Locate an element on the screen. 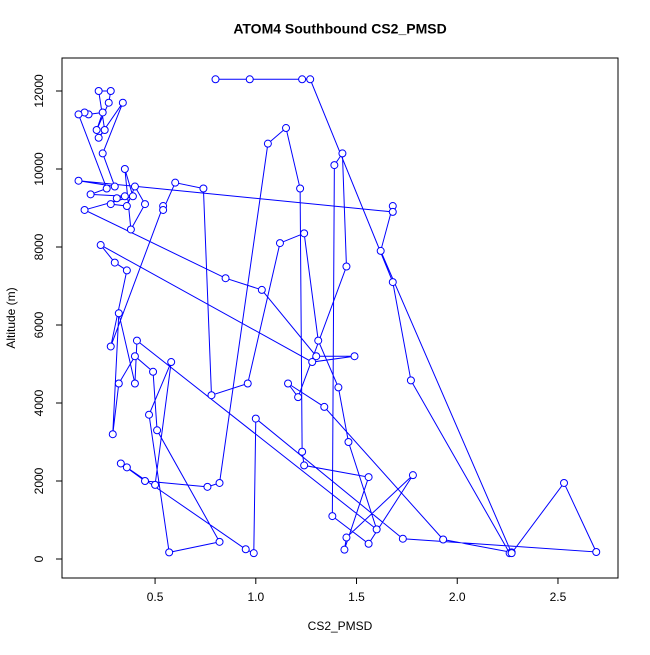  y-tick-label: 8000 is located at coordinates (39, 246).